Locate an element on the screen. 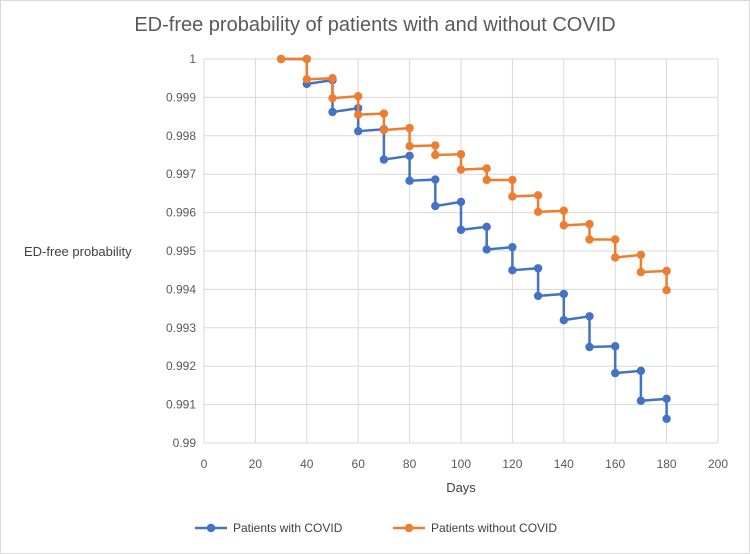 Image resolution: width=750 pixels, height=554 pixels. x-axis-title: Days is located at coordinates (461, 487).